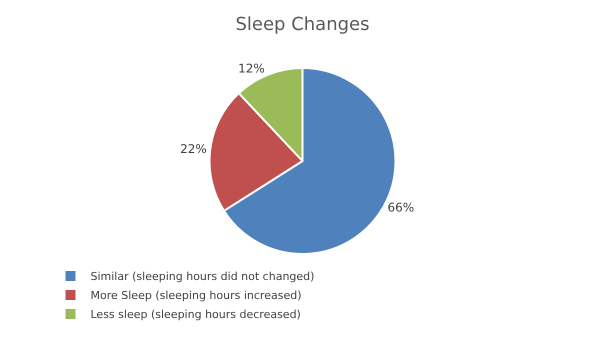 This screenshot has width=605, height=340. Describe the element at coordinates (202, 277) in the screenshot. I see `legend-label: Similar (sleeping hours did not changed)` at that location.